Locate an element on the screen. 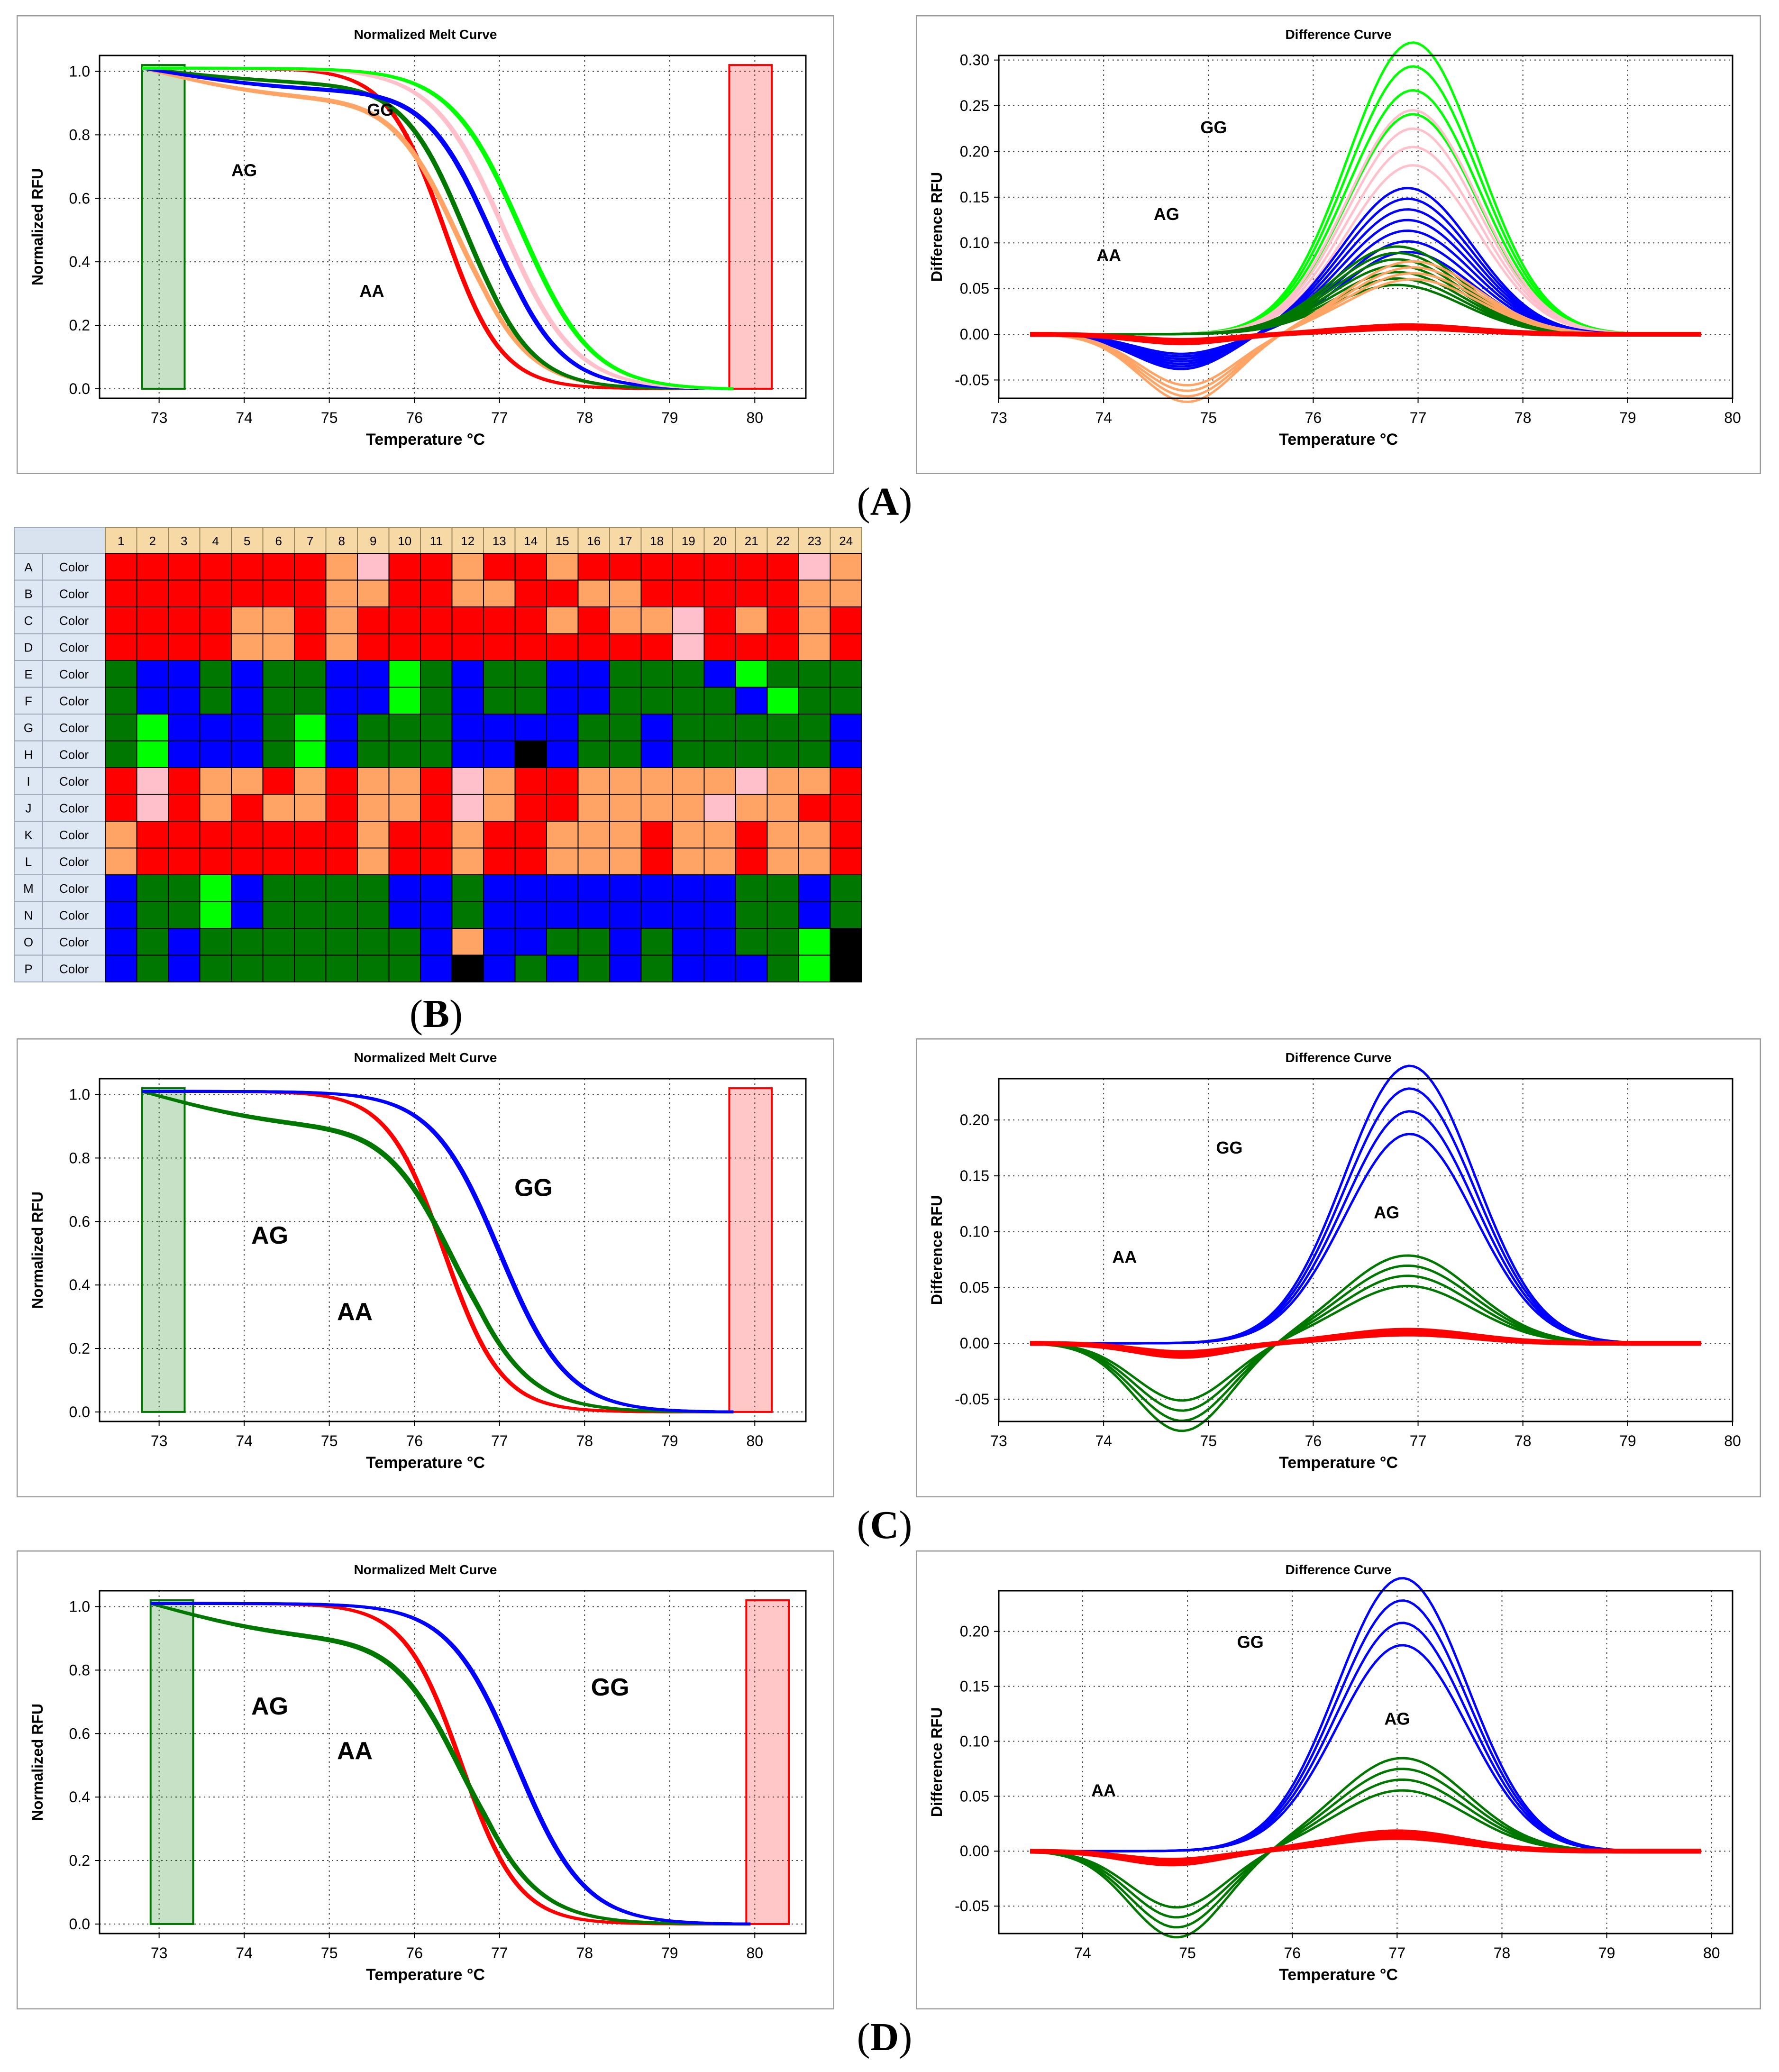  row-label: K is located at coordinates (28, 835).